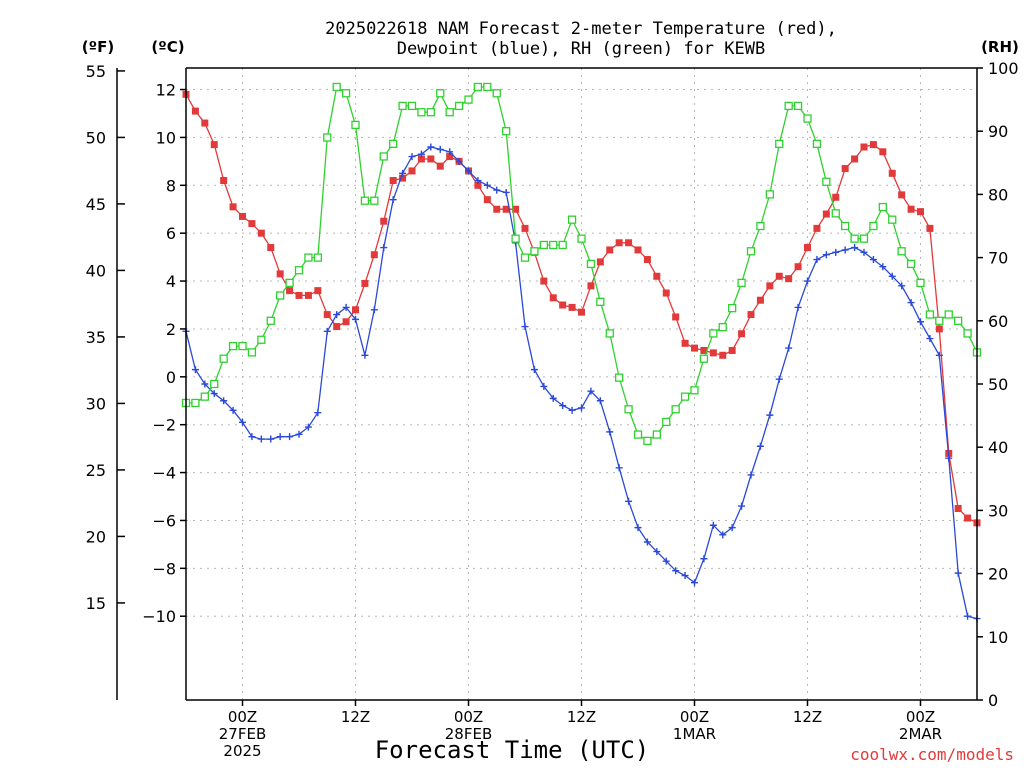 This screenshot has width=1024, height=768. What do you see at coordinates (96, 270) in the screenshot?
I see `fahrenheit-tick-label: 40` at bounding box center [96, 270].